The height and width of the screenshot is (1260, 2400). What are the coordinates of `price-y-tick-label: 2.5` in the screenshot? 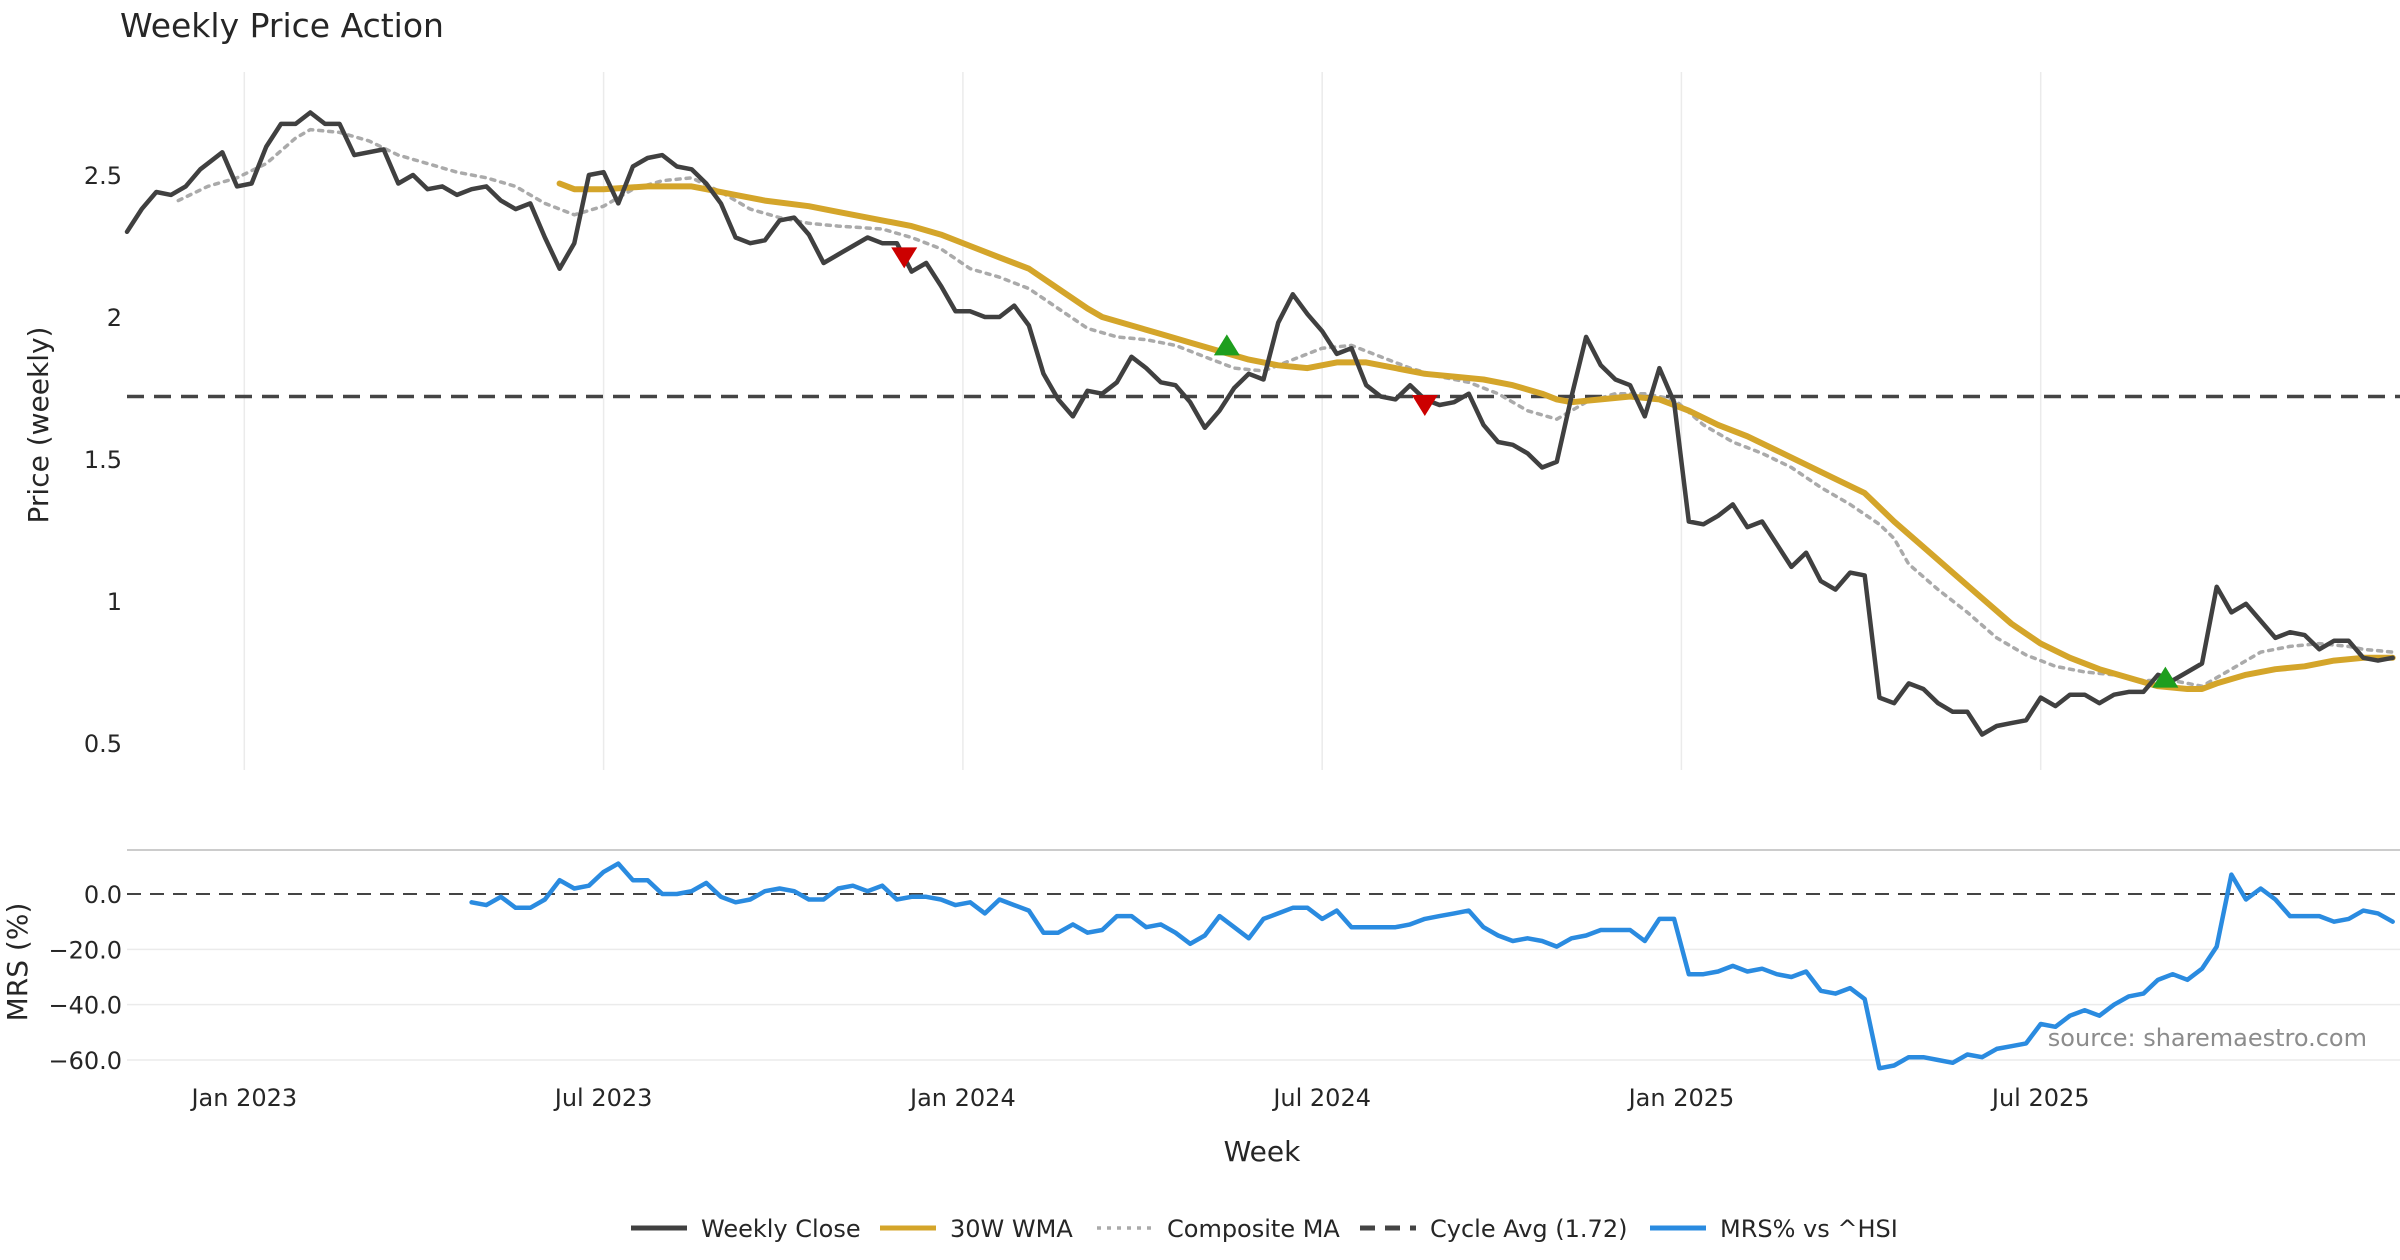 It's located at (103, 176).